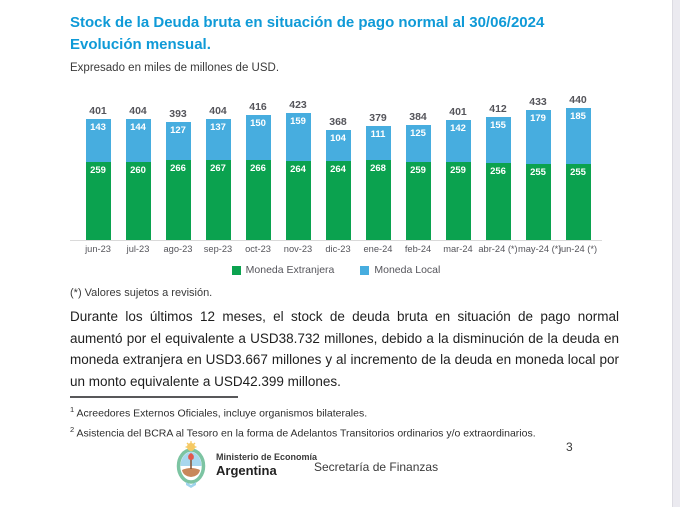  I want to click on bar-total-label: 393, so click(178, 114).